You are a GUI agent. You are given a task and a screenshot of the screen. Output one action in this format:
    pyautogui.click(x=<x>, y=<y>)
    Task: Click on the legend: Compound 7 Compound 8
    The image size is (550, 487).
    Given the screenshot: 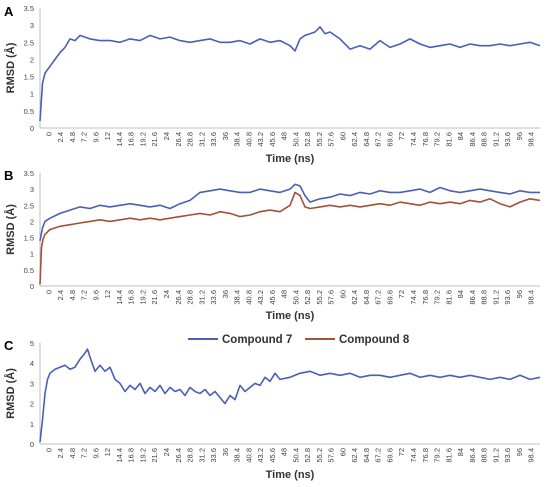 What is the action you would take?
    pyautogui.click(x=299, y=340)
    